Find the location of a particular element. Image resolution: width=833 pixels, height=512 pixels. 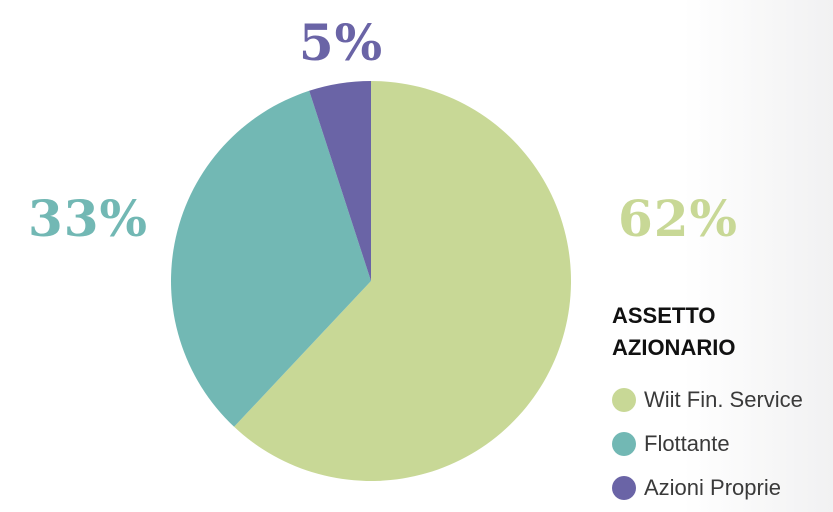

data-label-wiit-fin-service: 62% is located at coordinates (678, 218).